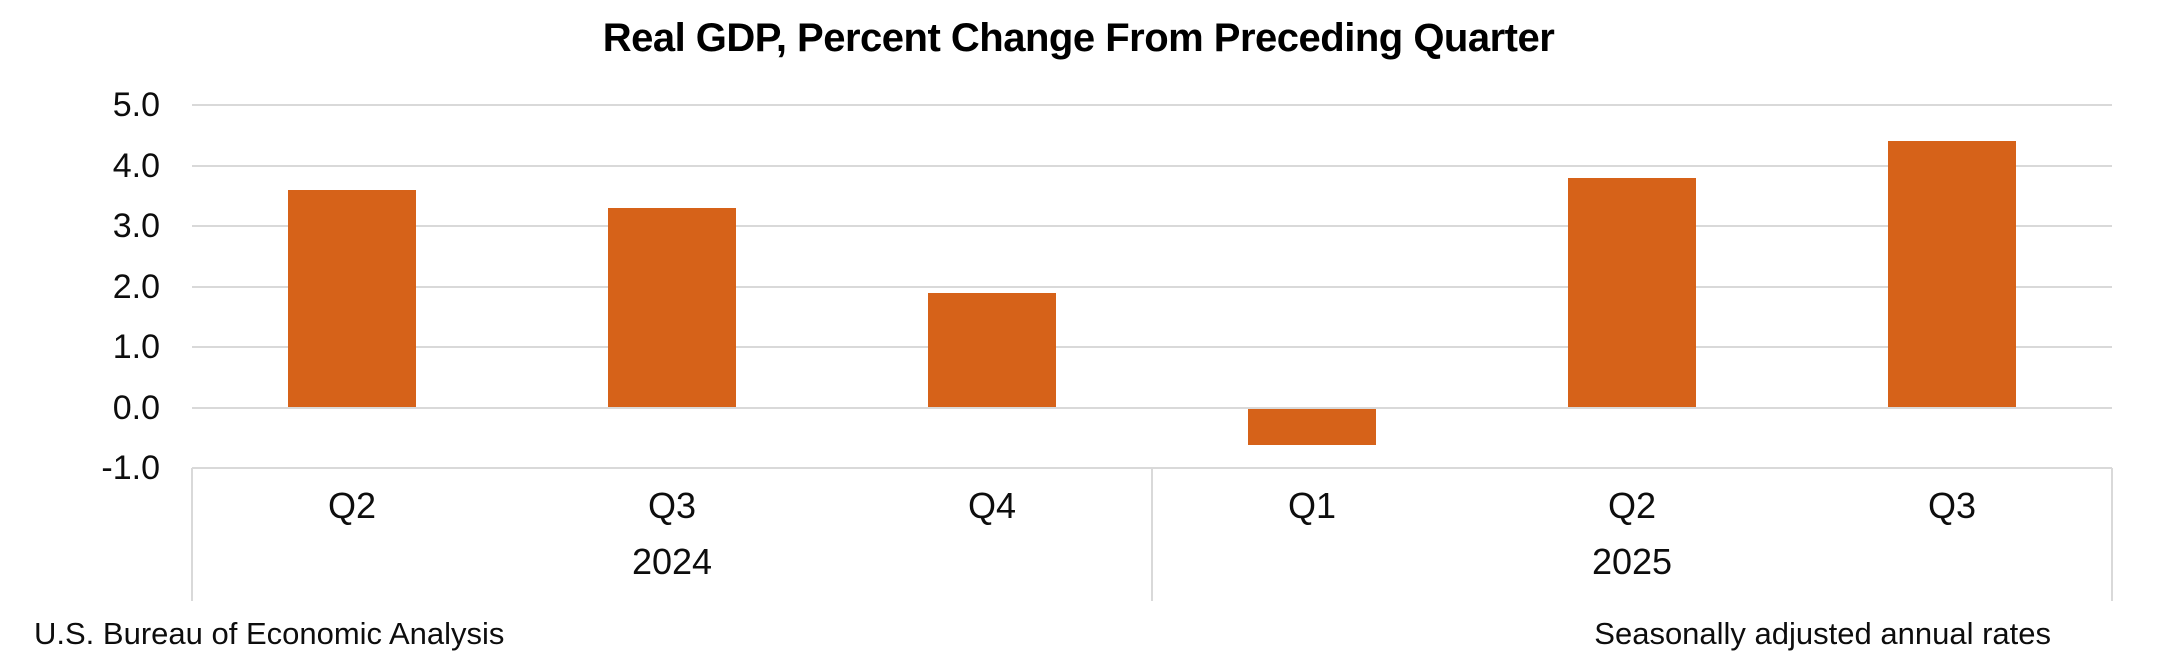 The width and height of the screenshot is (2157, 656). What do you see at coordinates (1312, 505) in the screenshot?
I see `x-tick-label-q1-3: Q1` at bounding box center [1312, 505].